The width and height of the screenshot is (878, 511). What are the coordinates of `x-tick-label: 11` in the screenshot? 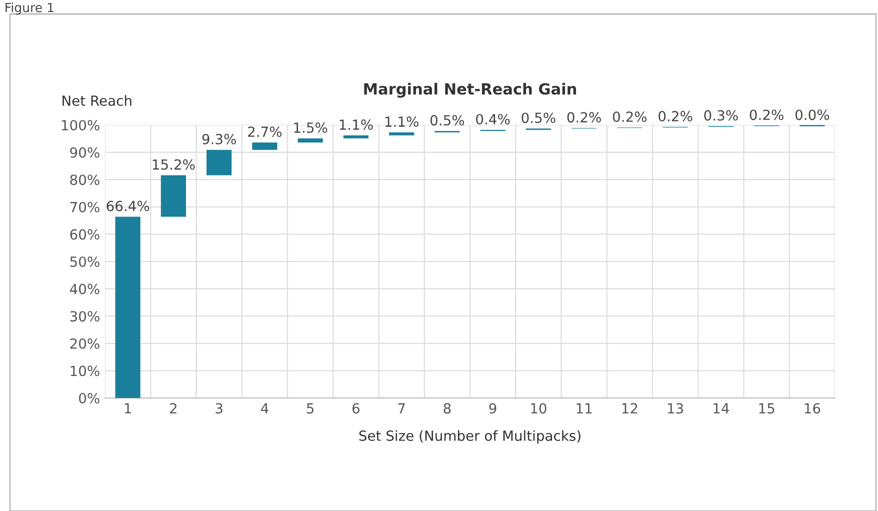 It's located at (584, 408).